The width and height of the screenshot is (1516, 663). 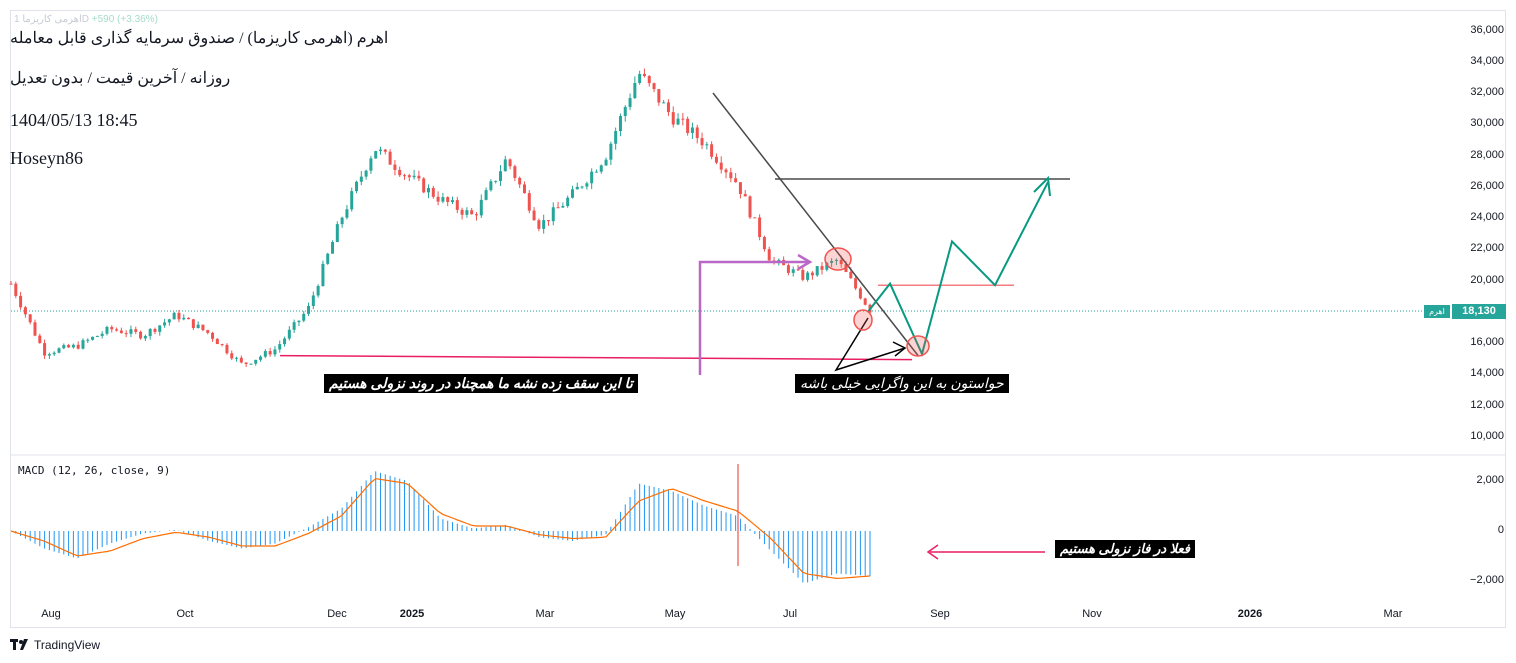 I want to click on tradingview-brand: TradingView, so click(x=55, y=645).